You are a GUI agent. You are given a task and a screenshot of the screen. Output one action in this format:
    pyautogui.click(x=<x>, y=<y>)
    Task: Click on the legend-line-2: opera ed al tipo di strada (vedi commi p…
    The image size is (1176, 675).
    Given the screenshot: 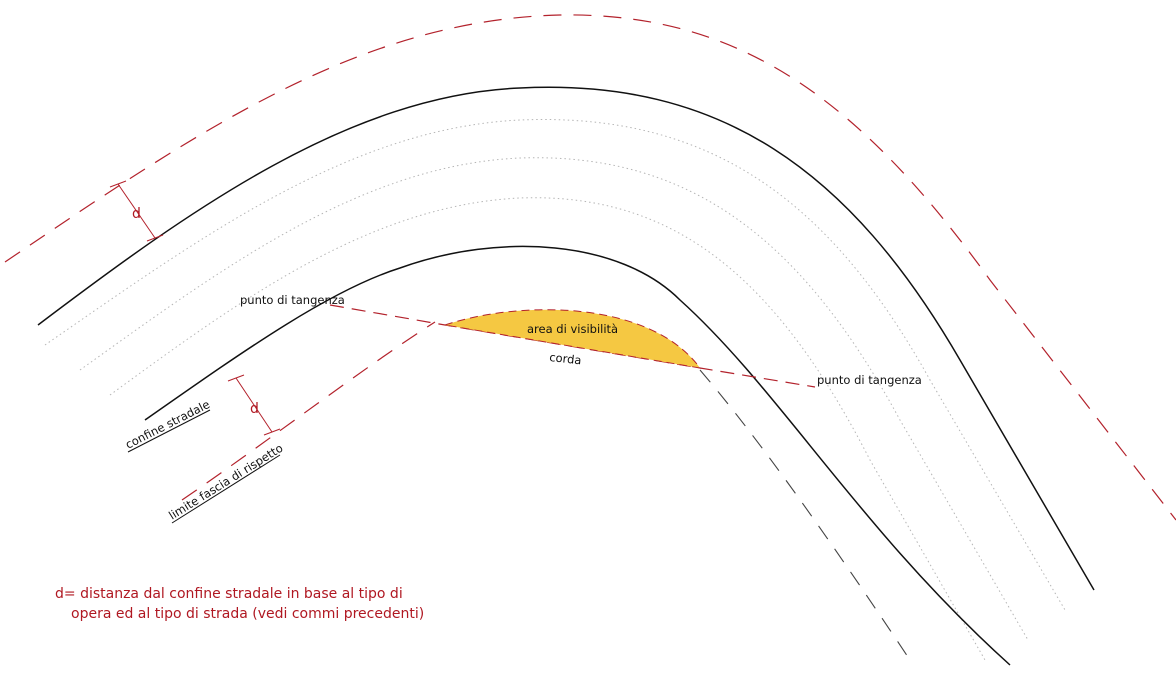 What is the action you would take?
    pyautogui.click(x=248, y=614)
    